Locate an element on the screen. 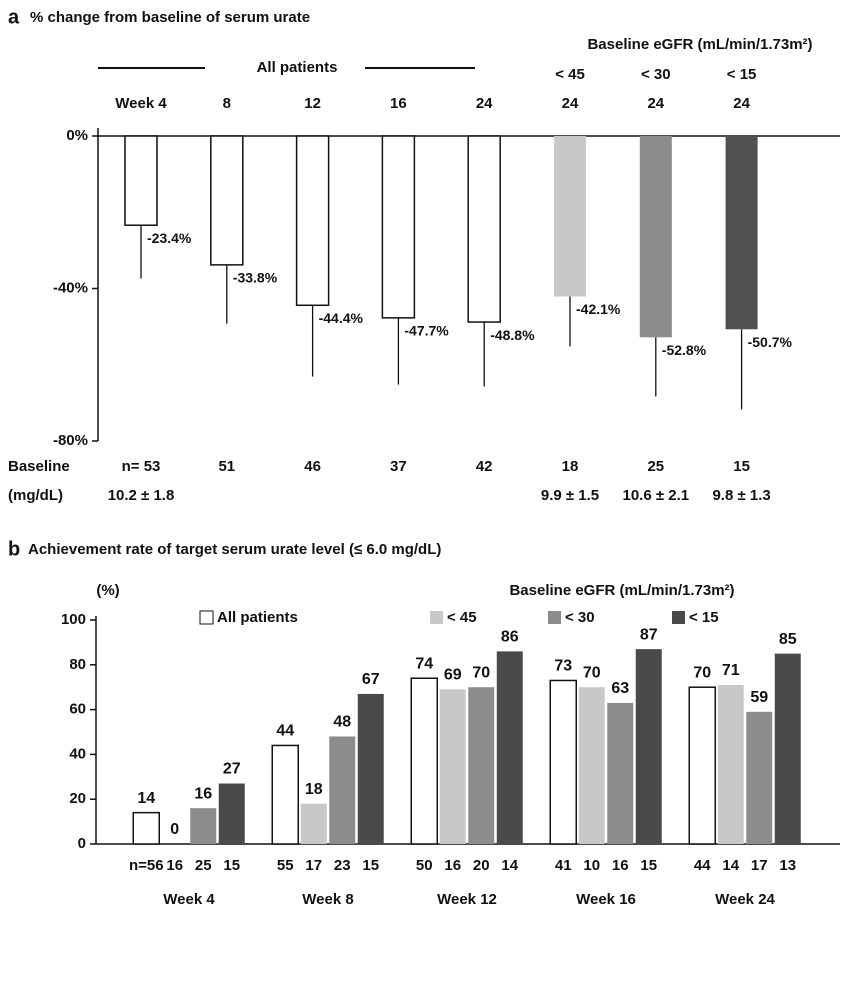 The width and height of the screenshot is (845, 989). value-label: 69 is located at coordinates (453, 675).